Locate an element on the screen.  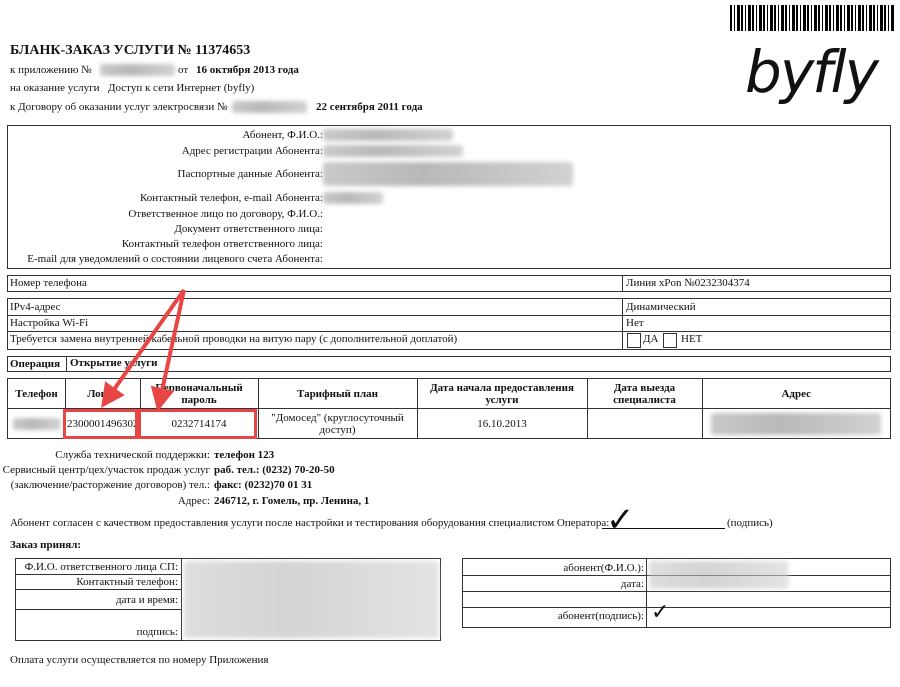
service-label: на оказание услуги is located at coordinates (55, 88).